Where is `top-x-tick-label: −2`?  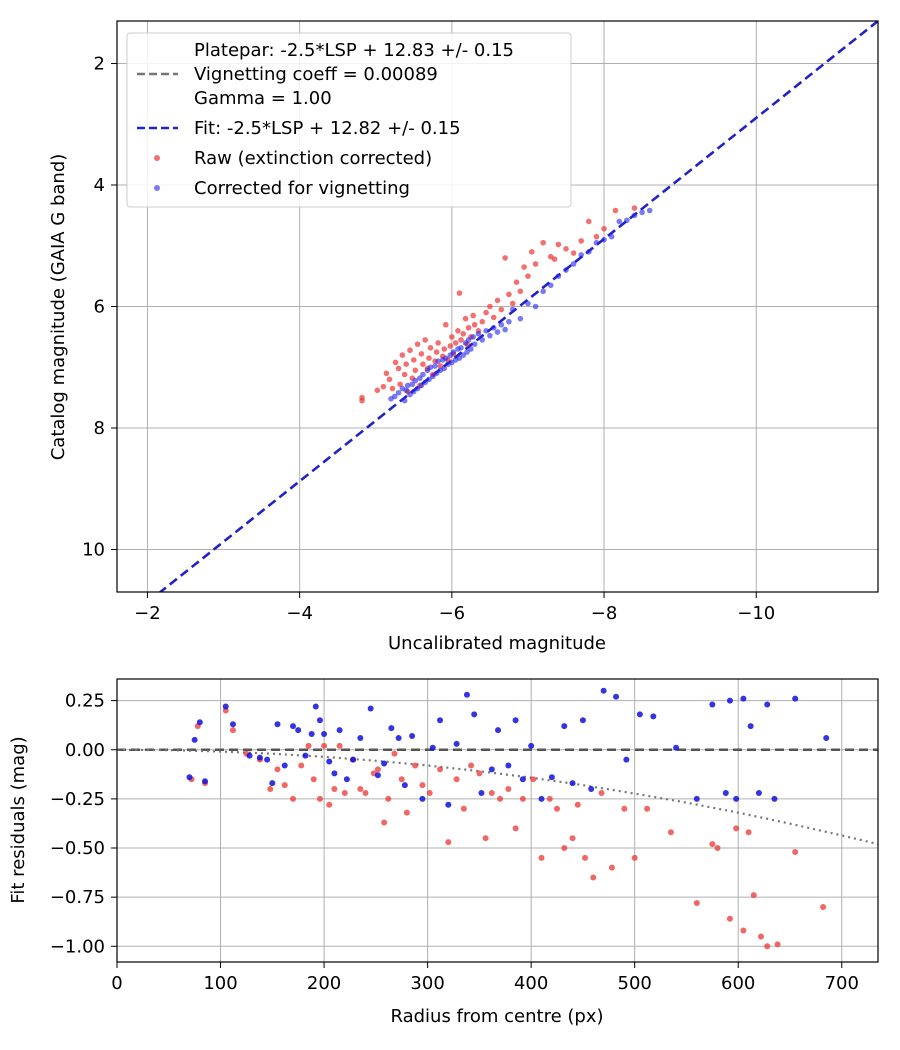
top-x-tick-label: −2 is located at coordinates (147, 613).